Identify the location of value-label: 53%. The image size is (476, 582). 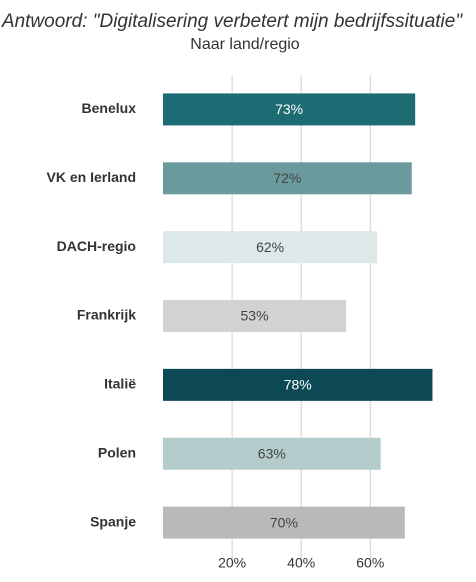
(255, 316).